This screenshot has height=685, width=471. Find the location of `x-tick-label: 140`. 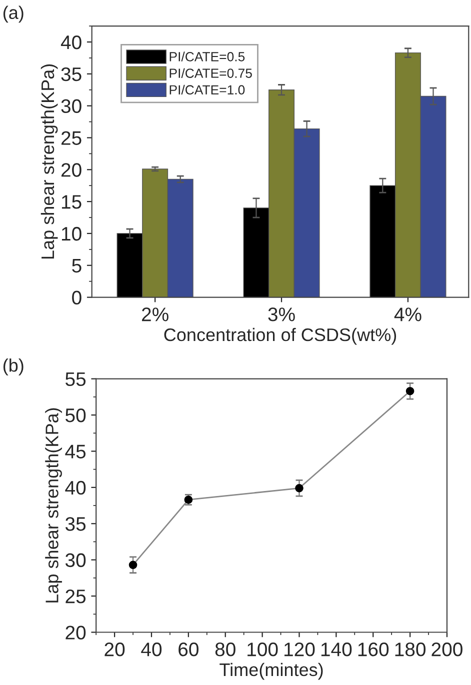

x-tick-label: 140 is located at coordinates (336, 649).